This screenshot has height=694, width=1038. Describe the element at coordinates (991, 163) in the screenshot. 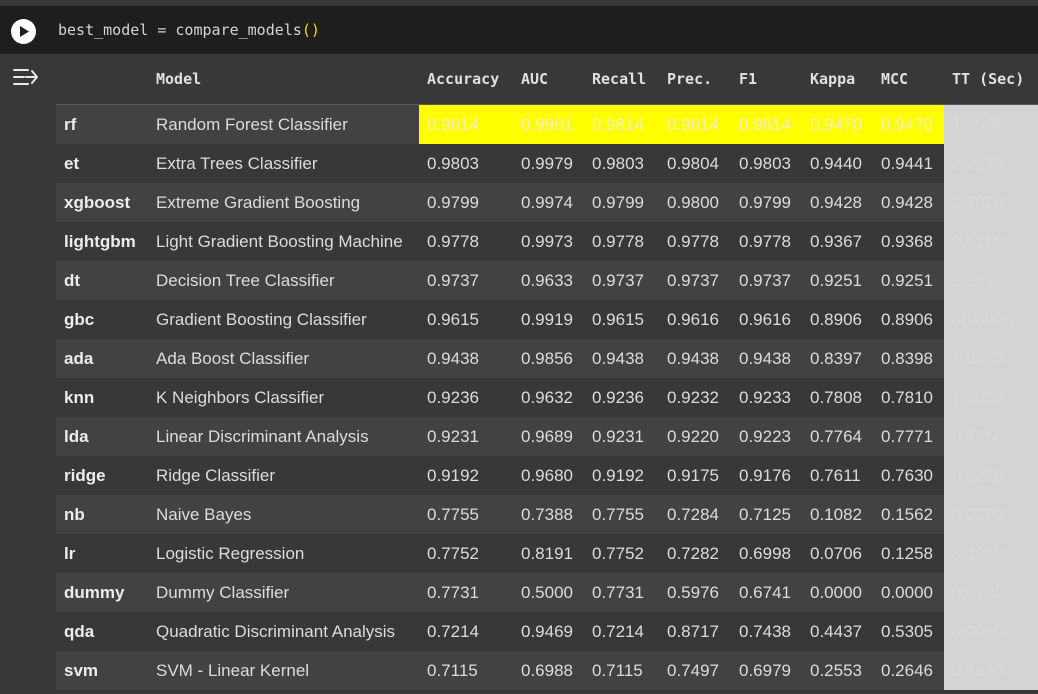

I see `tt-value: 2.2370` at that location.